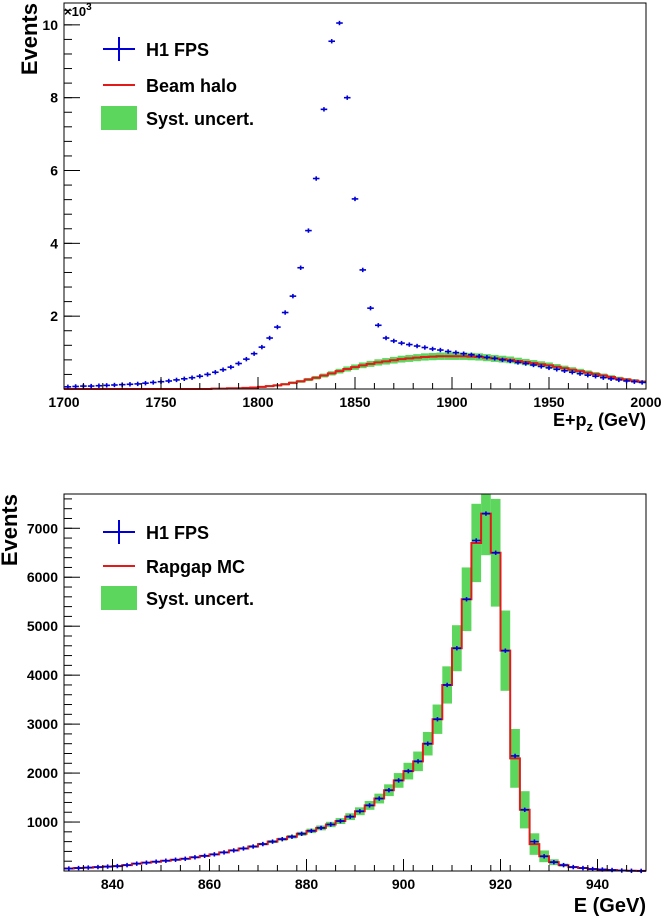 This screenshot has width=664, height=922. Describe the element at coordinates (200, 599) in the screenshot. I see `legend2-band-label: Syst. uncert.` at that location.